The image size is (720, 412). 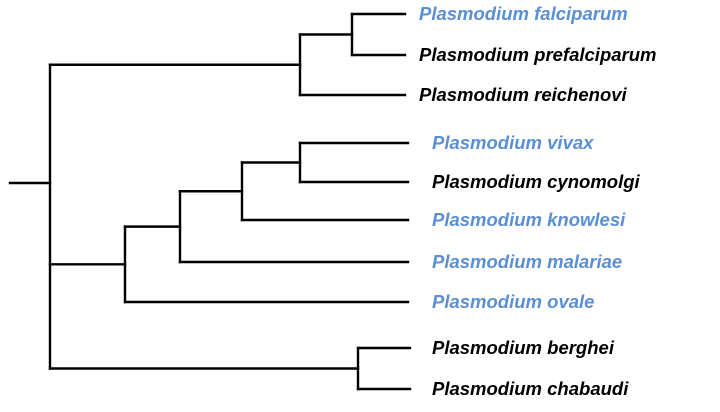 What do you see at coordinates (536, 181) in the screenshot?
I see `taxon-label-cynomolgi: Plasmodium cynomolgi` at bounding box center [536, 181].